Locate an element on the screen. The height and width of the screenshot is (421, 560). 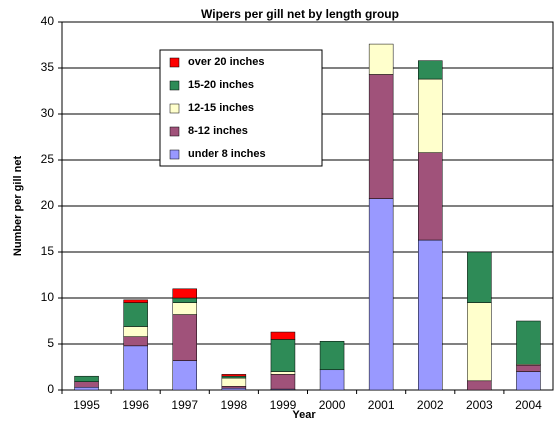
x-tick-label: 1996 is located at coordinates (135, 405).